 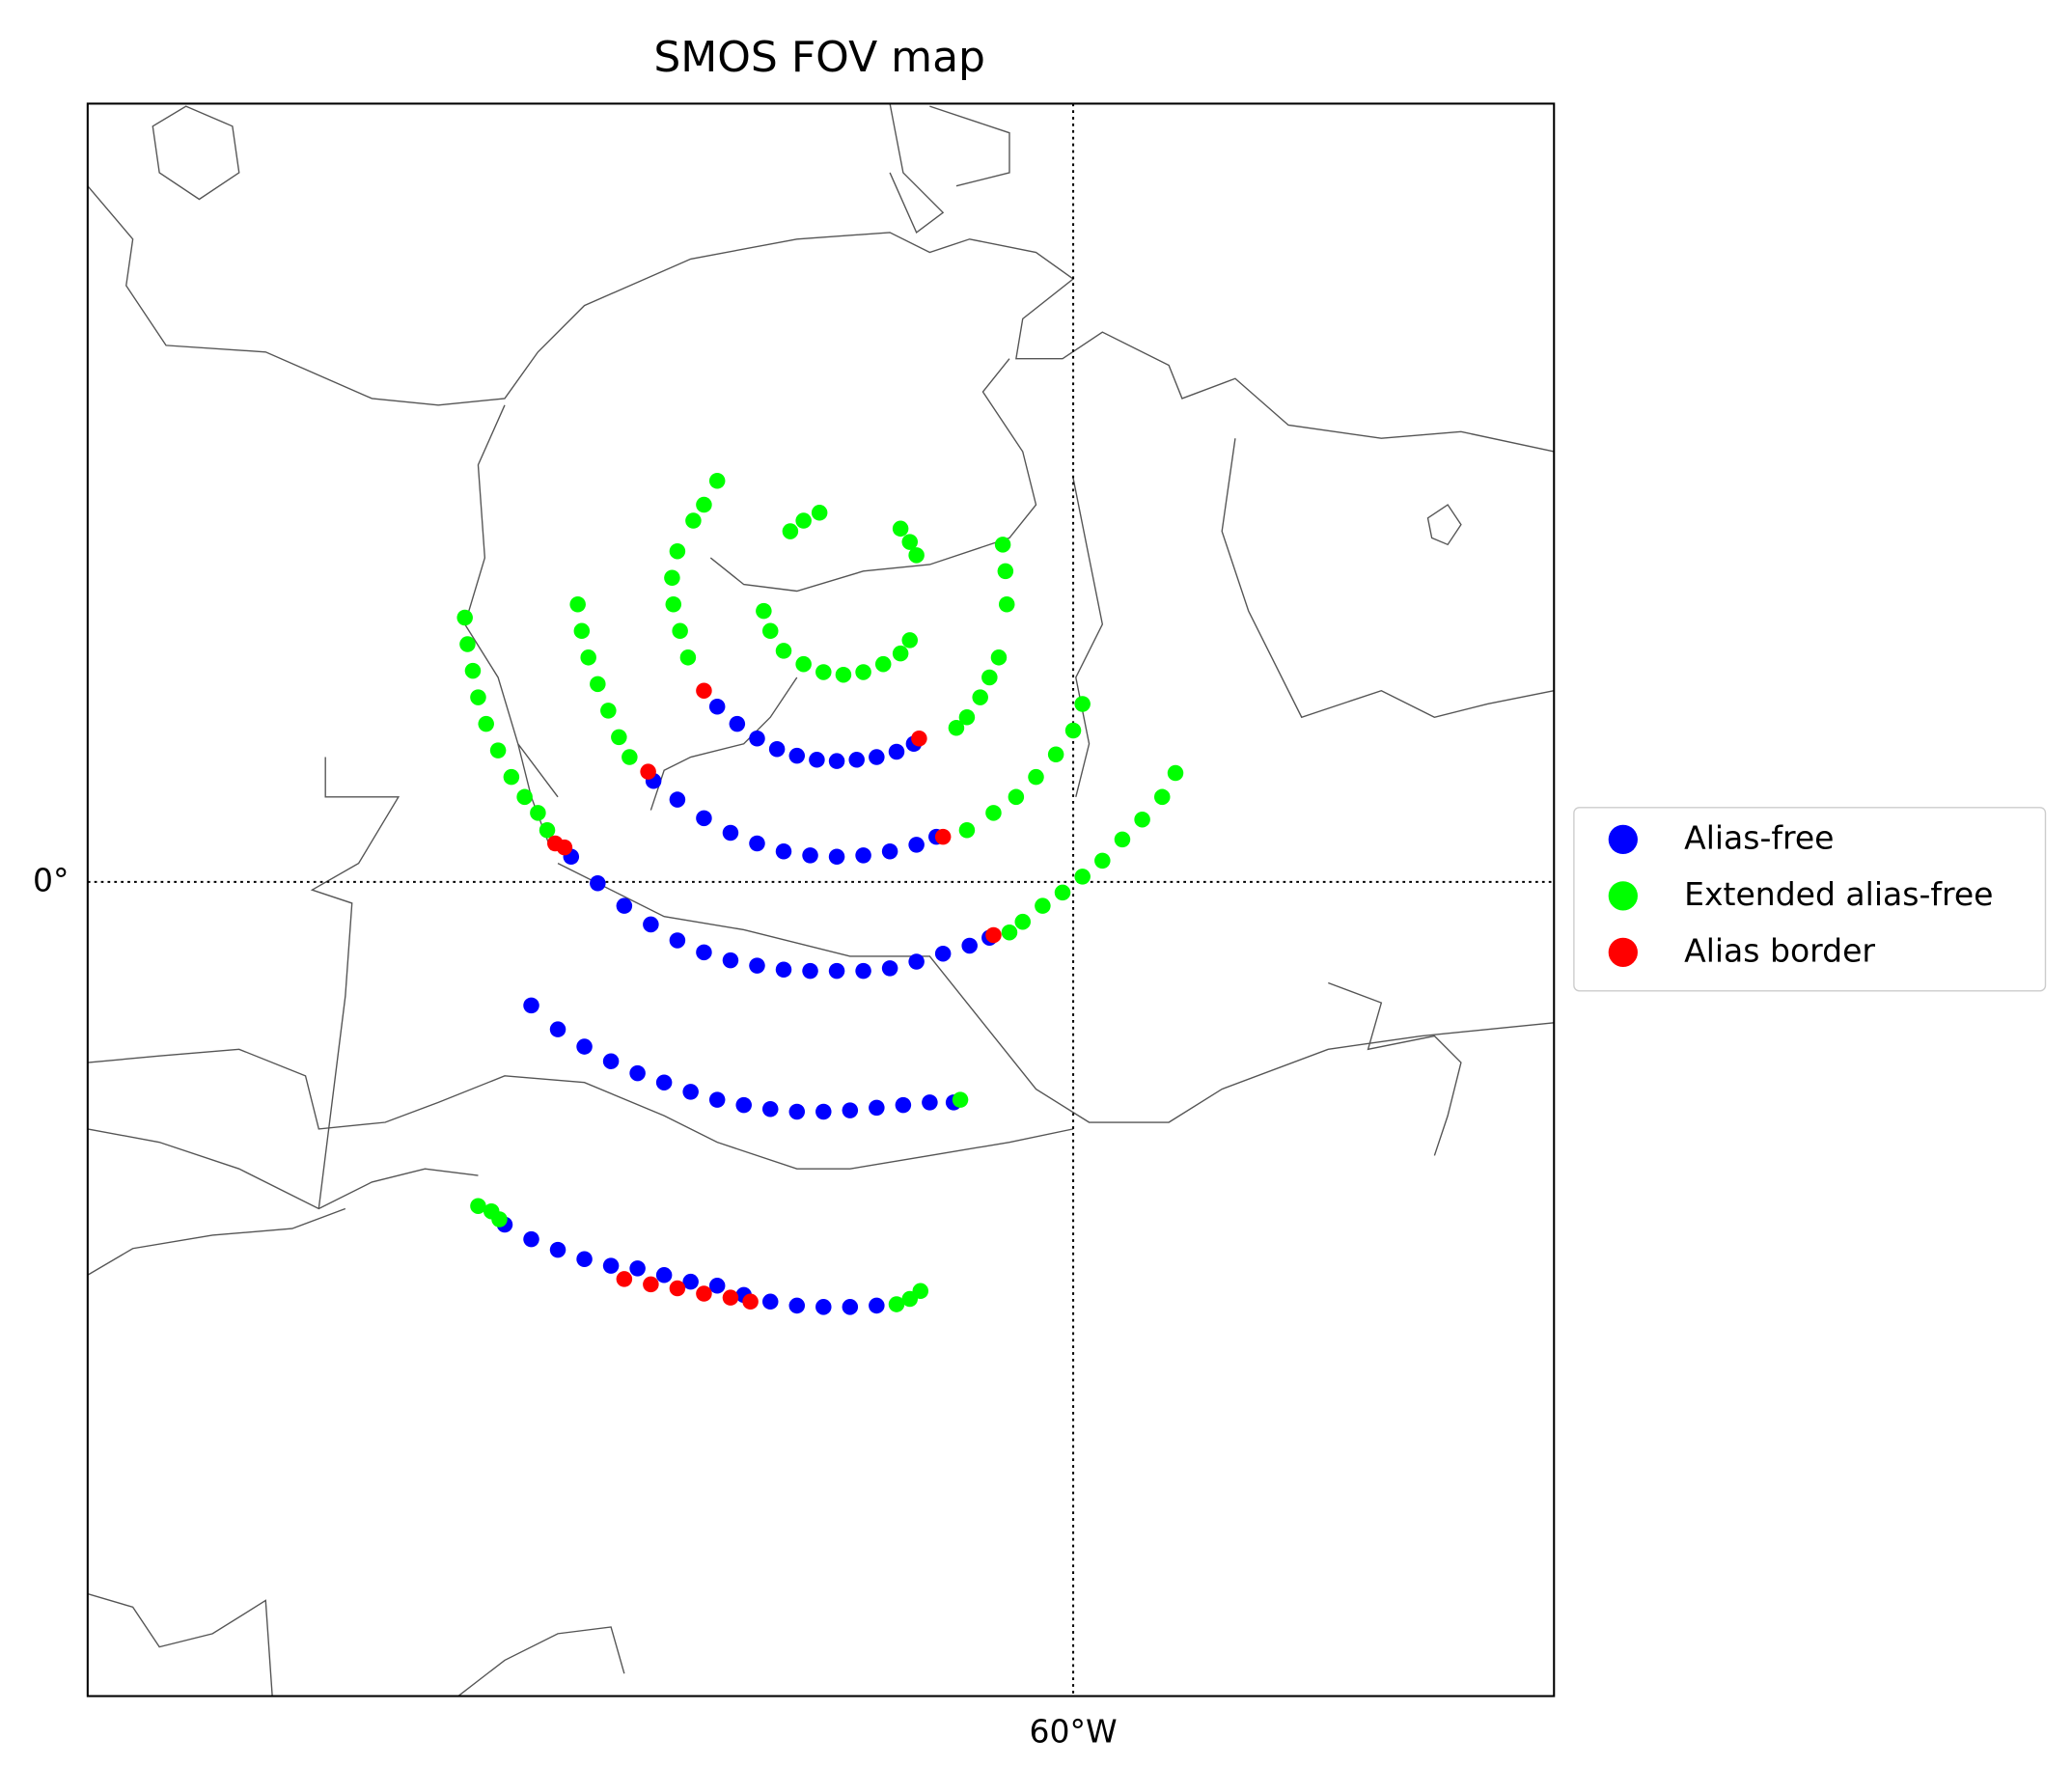 What do you see at coordinates (1810, 899) in the screenshot?
I see `legend-box` at bounding box center [1810, 899].